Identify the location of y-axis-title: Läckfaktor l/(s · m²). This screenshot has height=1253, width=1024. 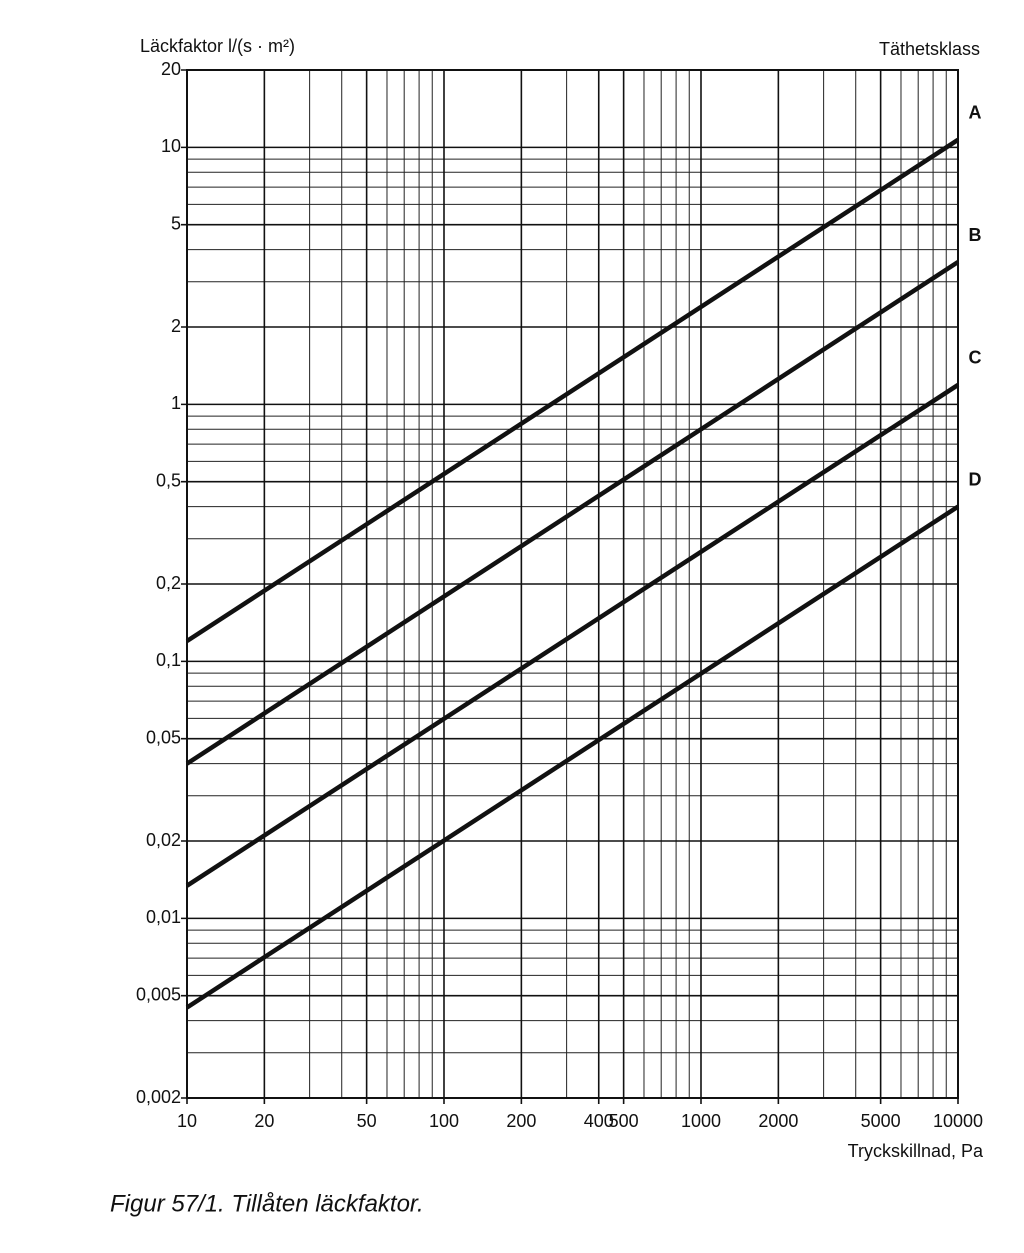
(217, 46).